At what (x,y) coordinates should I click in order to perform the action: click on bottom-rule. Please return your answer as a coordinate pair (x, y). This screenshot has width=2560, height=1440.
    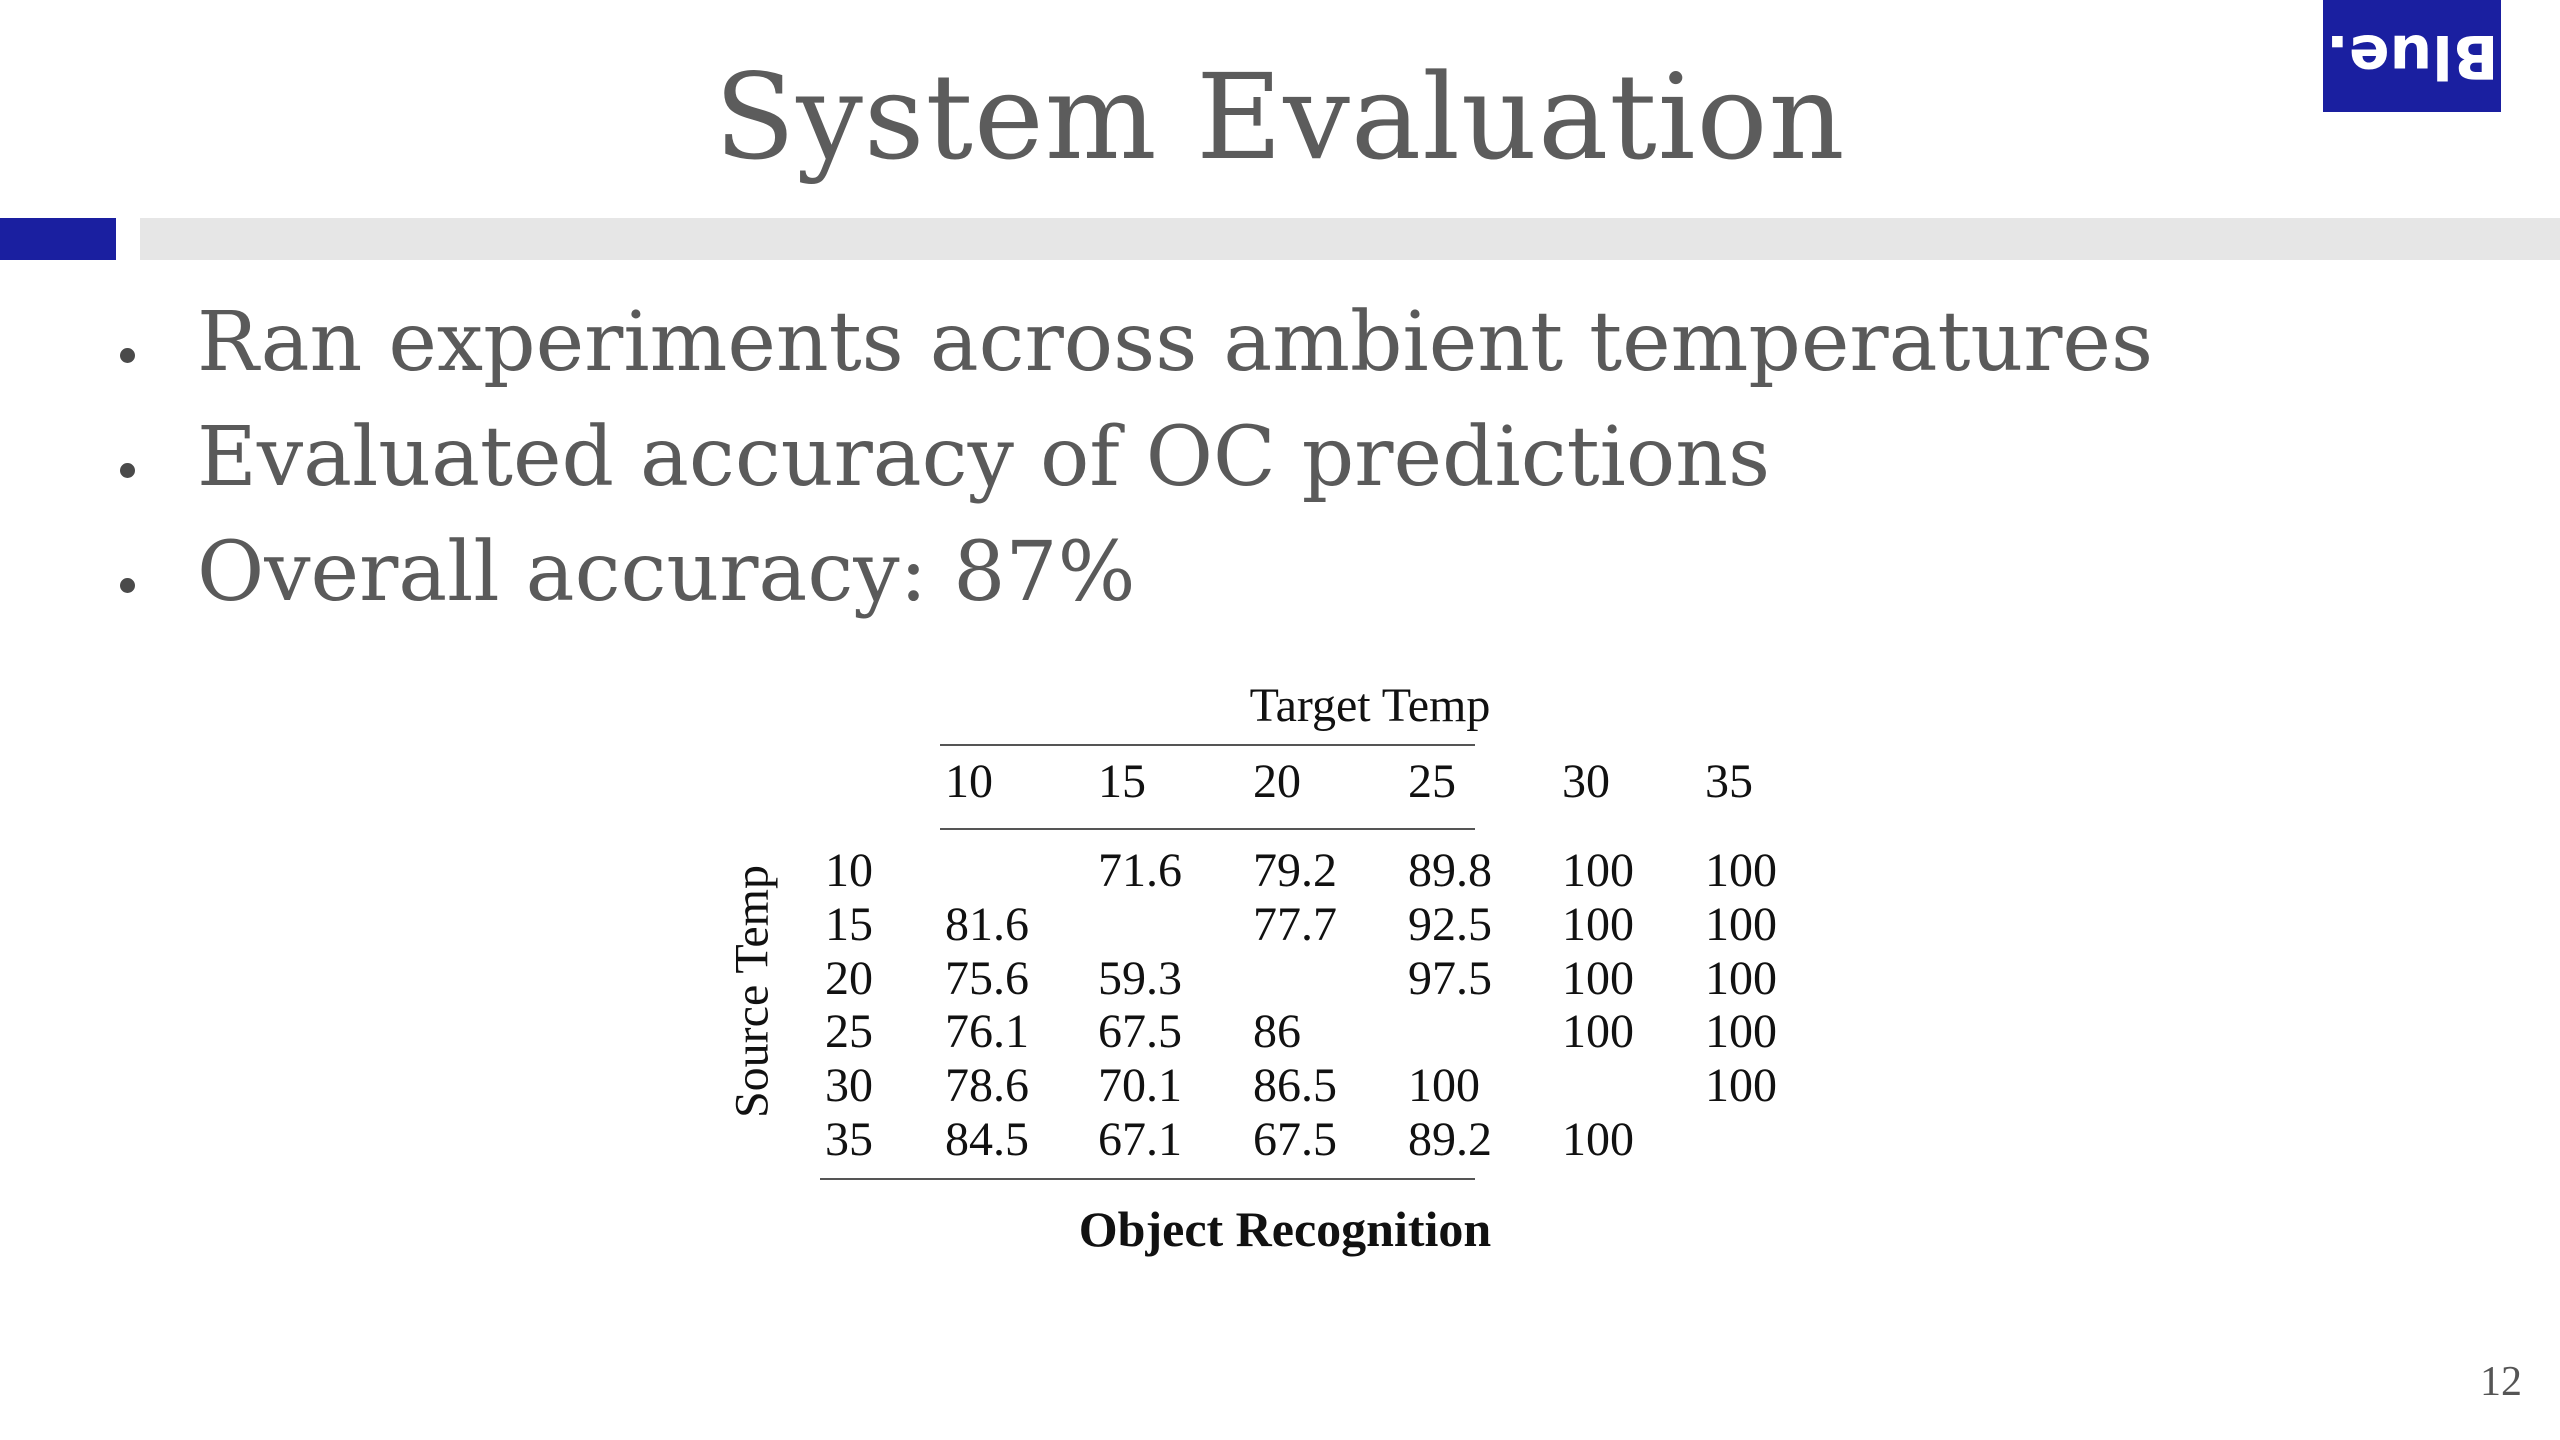
    Looking at the image, I should click on (1147, 1179).